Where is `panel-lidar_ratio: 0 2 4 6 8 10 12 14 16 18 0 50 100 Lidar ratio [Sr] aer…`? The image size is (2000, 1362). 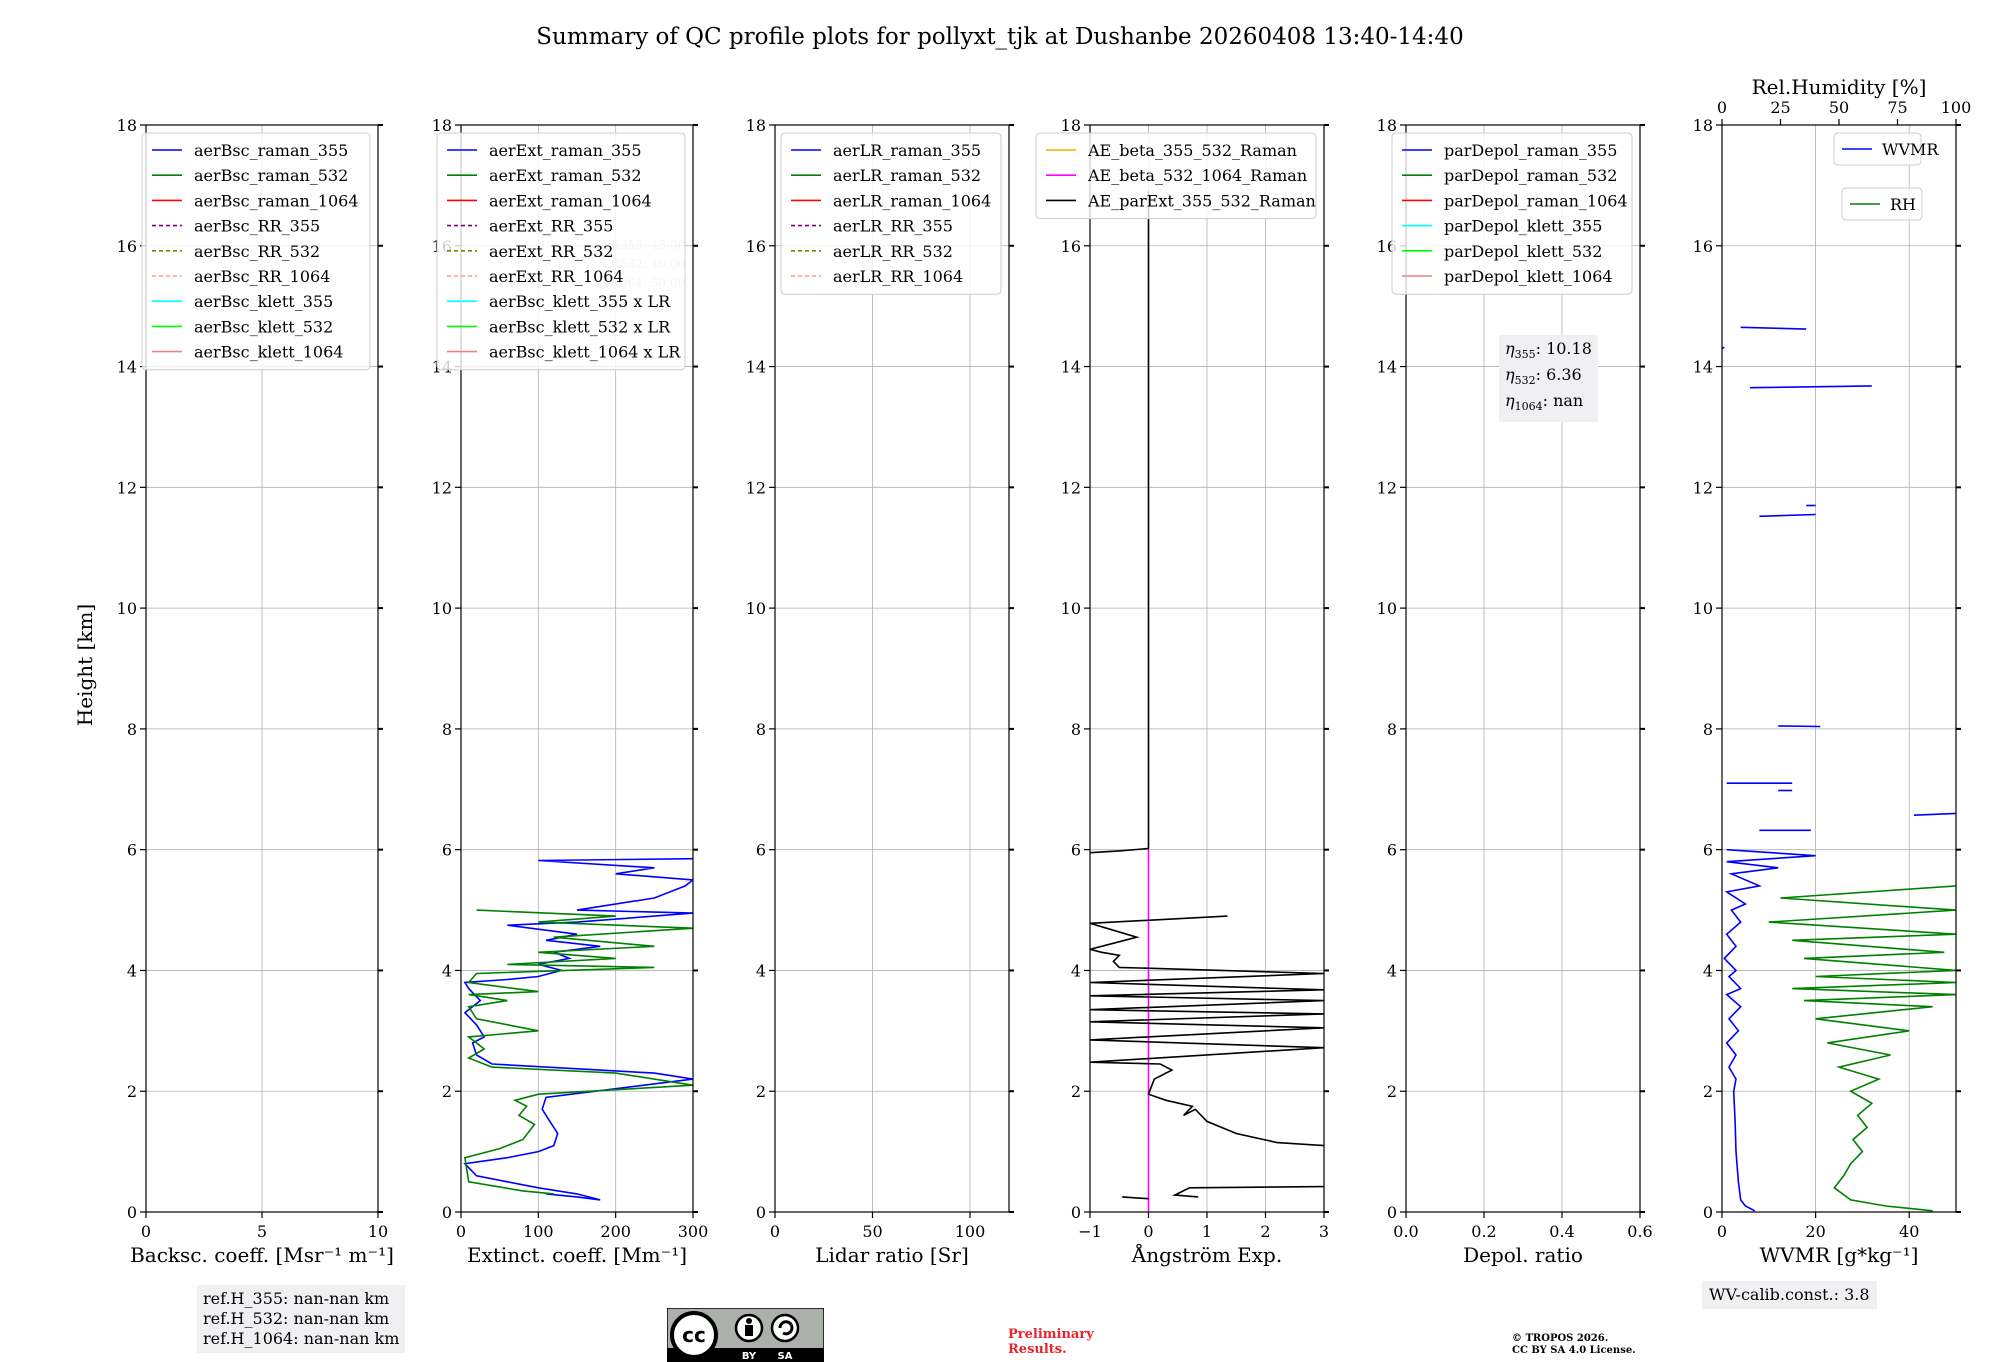 panel-lidar_ratio: 0 2 4 6 8 10 12 14 16 18 0 50 100 Lidar ratio [Sr] aer… is located at coordinates (880, 691).